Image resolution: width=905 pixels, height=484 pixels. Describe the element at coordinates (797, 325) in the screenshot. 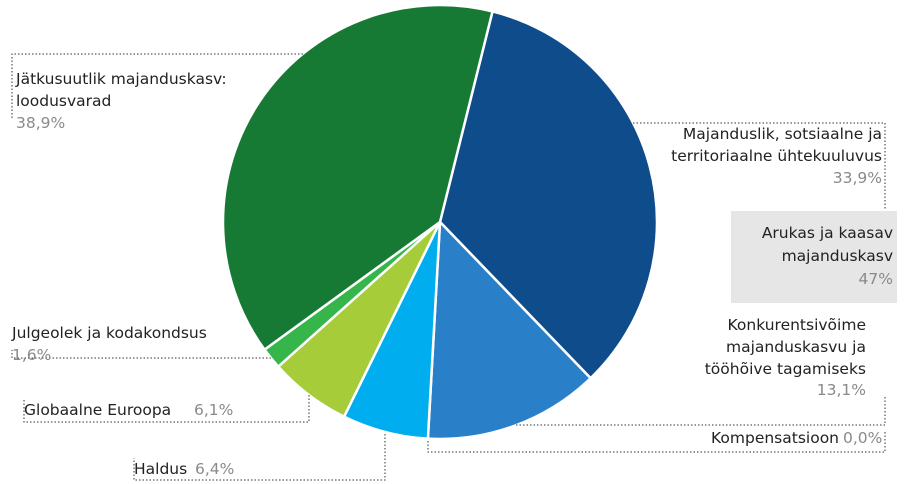

I see `label-konkurentsivoime-line-1: Konkurentsivõime` at that location.